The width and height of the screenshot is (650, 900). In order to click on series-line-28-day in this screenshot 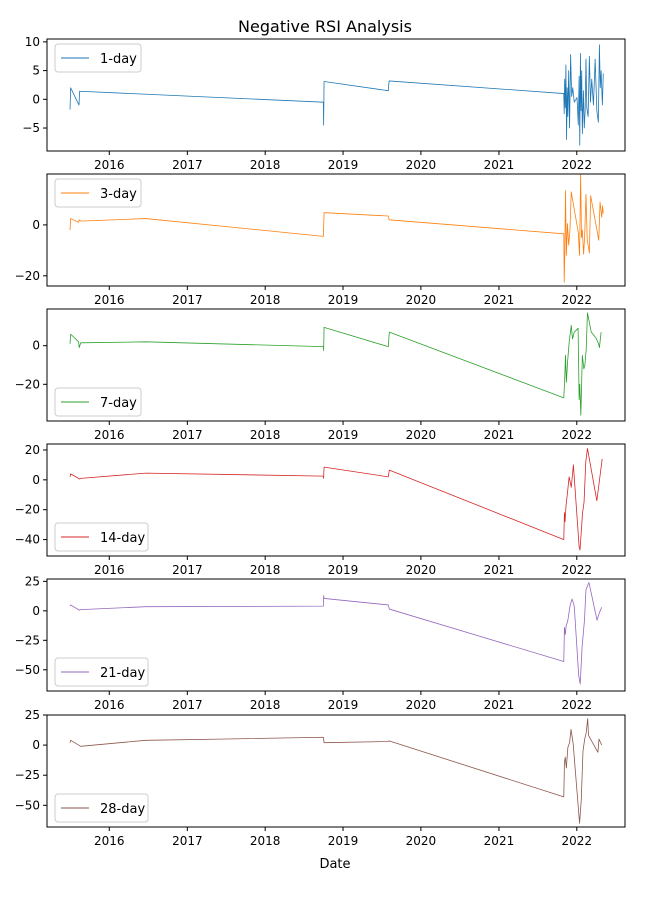, I will do `click(336, 771)`.